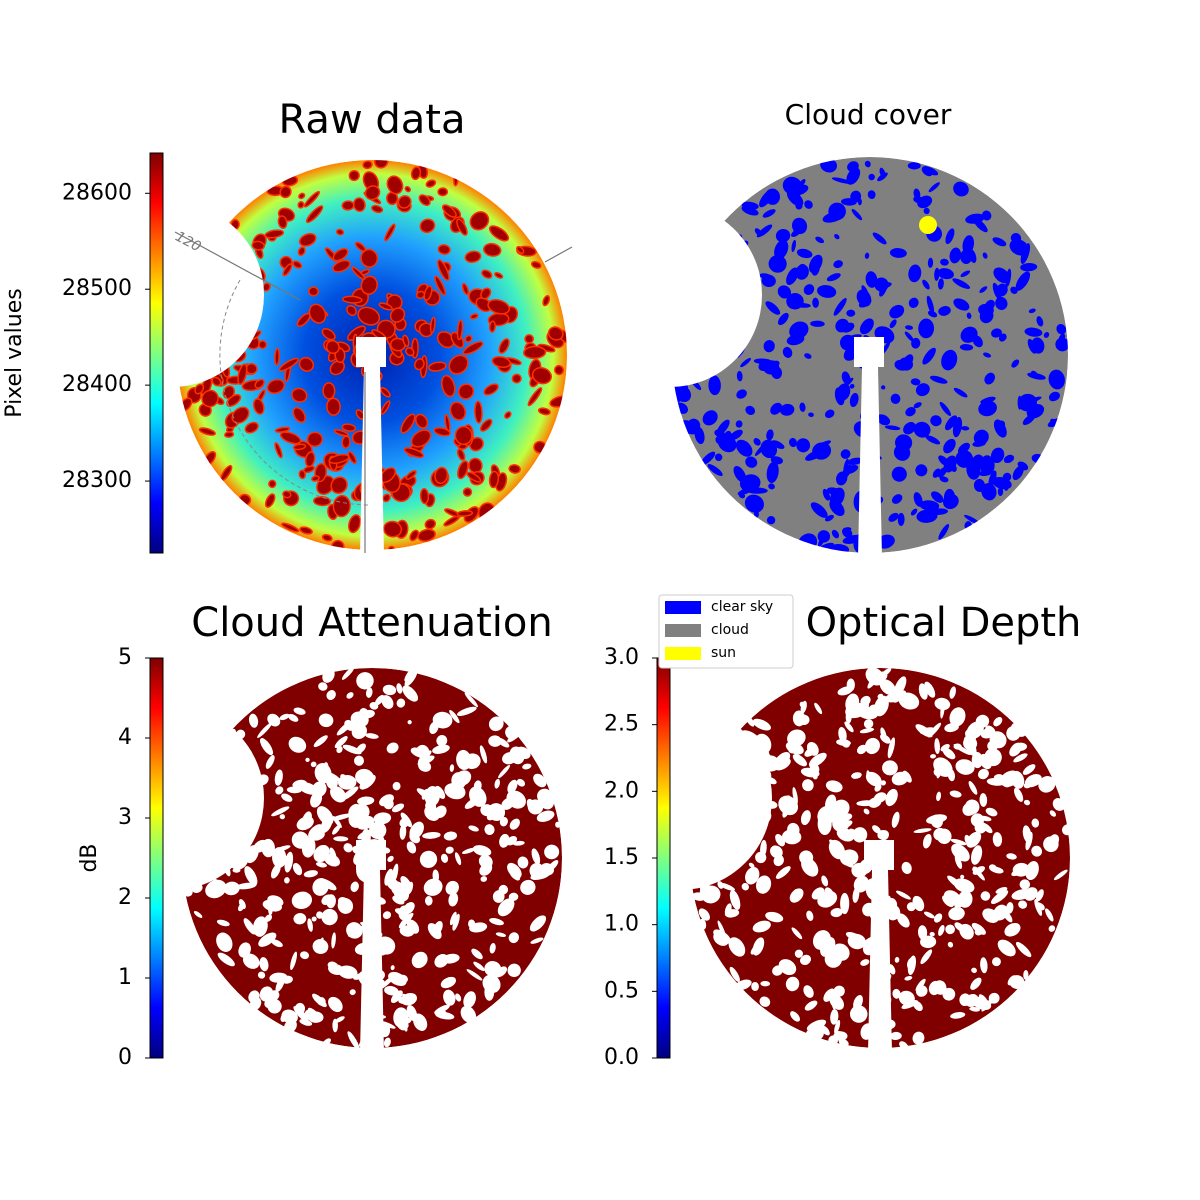 The image size is (1200, 1200). I want to click on tick-label: 2.5, so click(621, 724).